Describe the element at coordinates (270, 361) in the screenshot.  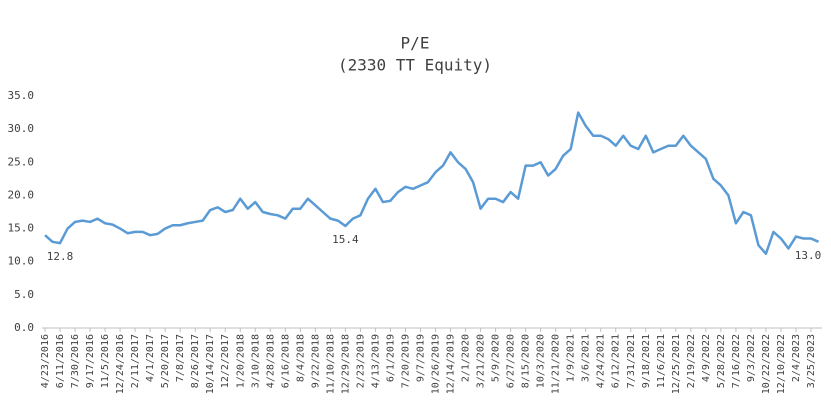
I see `x-tick-label: 4/28/2018` at that location.